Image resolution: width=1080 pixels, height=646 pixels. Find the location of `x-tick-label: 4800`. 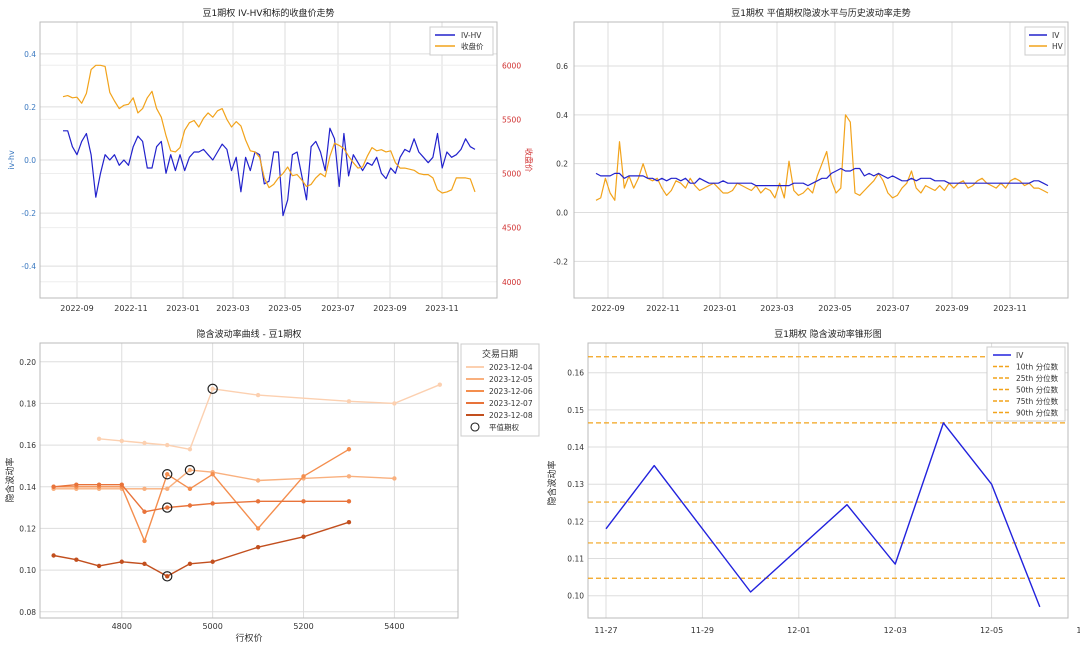

x-tick-label: 4800 is located at coordinates (122, 626).